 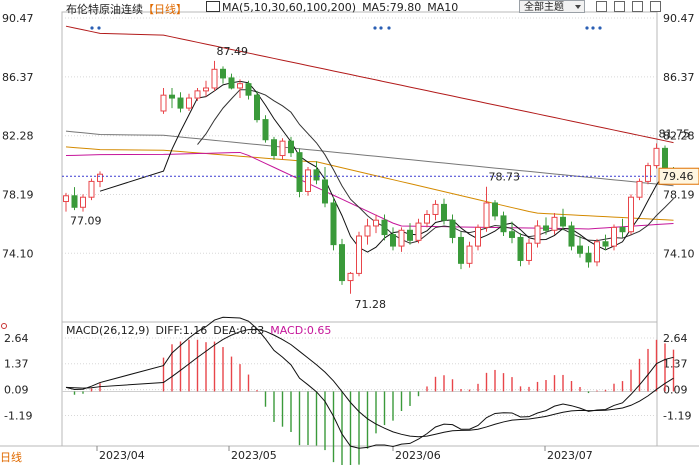 What do you see at coordinates (392, 7) in the screenshot?
I see `ma5-value: MA5:79.80` at bounding box center [392, 7].